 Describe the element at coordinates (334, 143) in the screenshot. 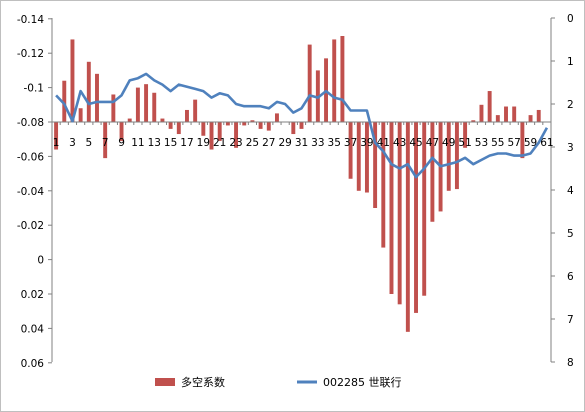

I see `x-category-label: 35` at that location.